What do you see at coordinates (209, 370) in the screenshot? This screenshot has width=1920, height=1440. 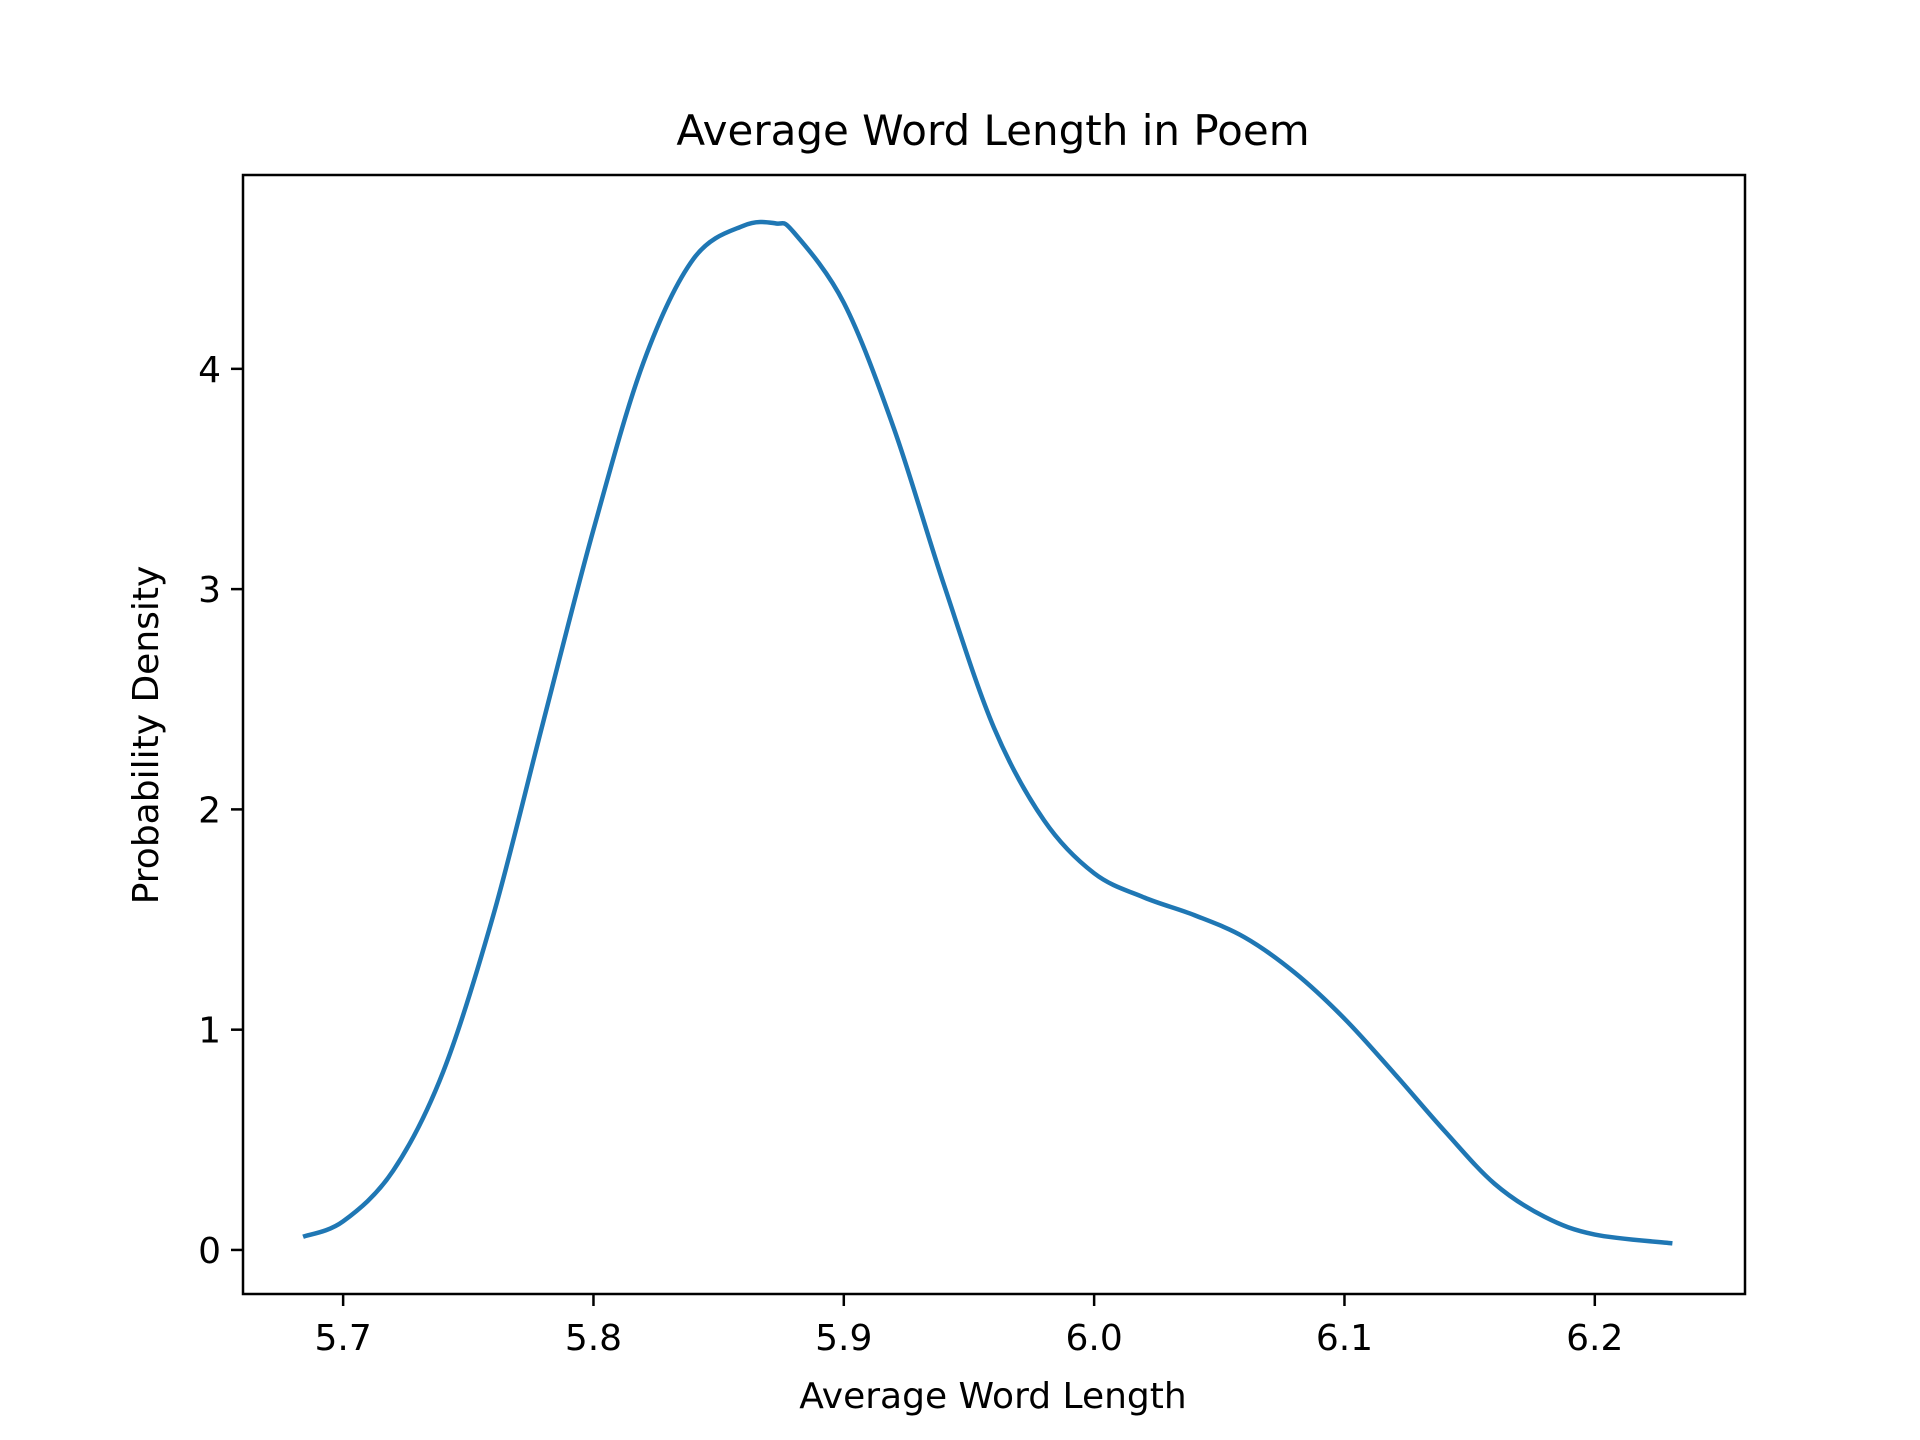 I see `y-tick-label: 4` at bounding box center [209, 370].